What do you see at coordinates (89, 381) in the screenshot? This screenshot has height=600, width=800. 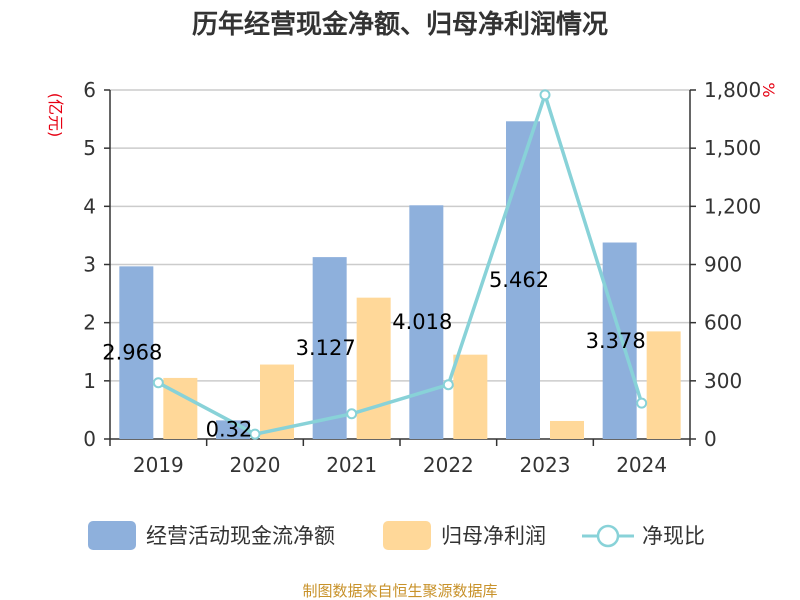 I see `left-tick-label: 1` at bounding box center [89, 381].